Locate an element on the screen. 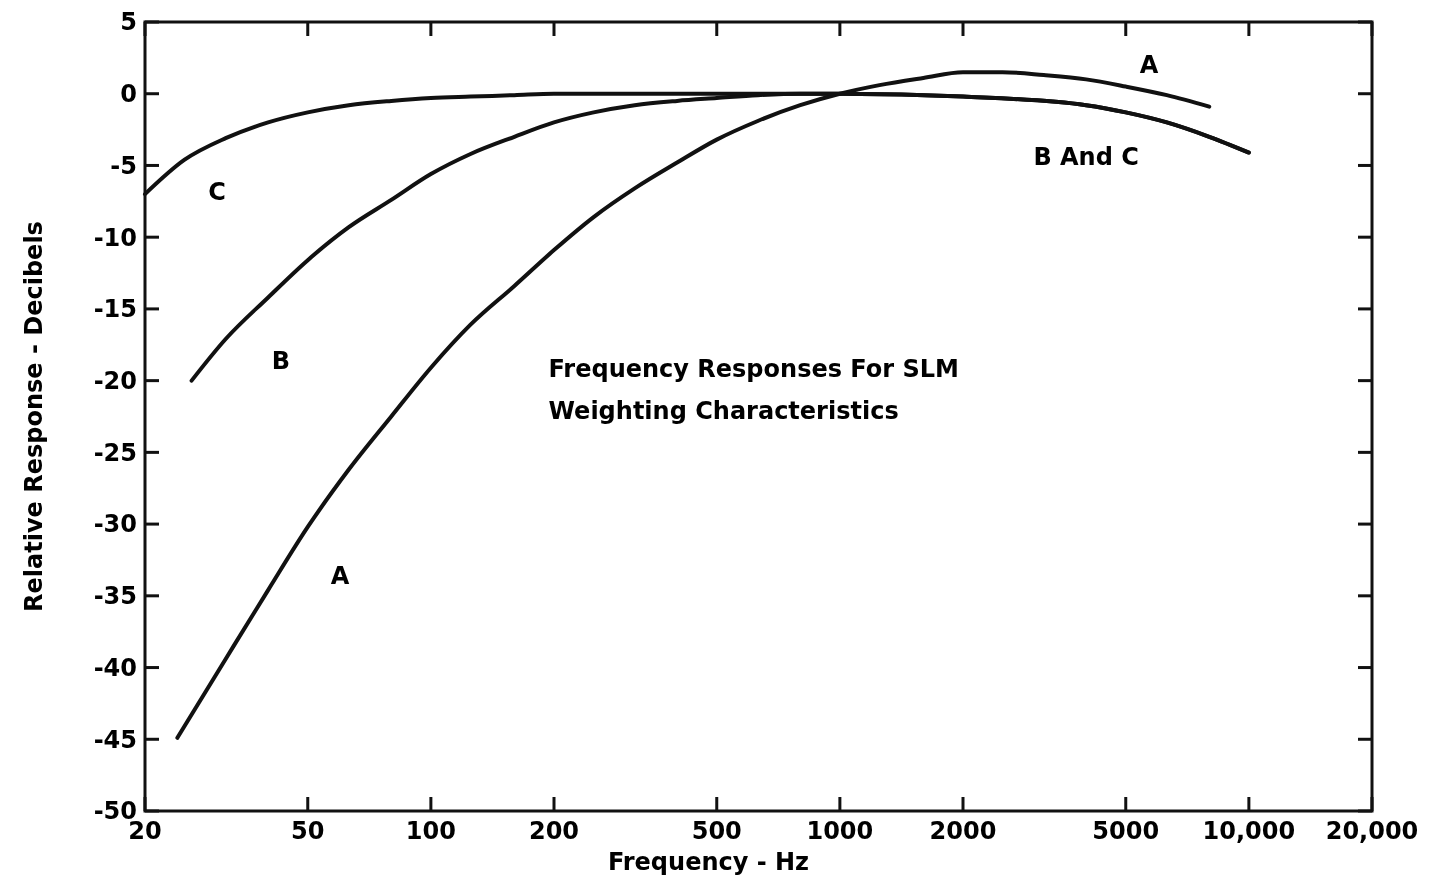 The height and width of the screenshot is (884, 1440). y-tick-label: 0 is located at coordinates (128, 94).